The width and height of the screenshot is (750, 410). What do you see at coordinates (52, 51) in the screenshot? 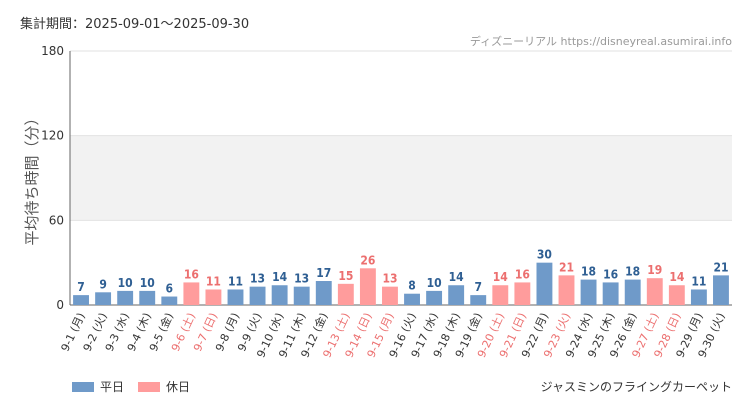
I see `y-tick-label: 180` at bounding box center [52, 51].